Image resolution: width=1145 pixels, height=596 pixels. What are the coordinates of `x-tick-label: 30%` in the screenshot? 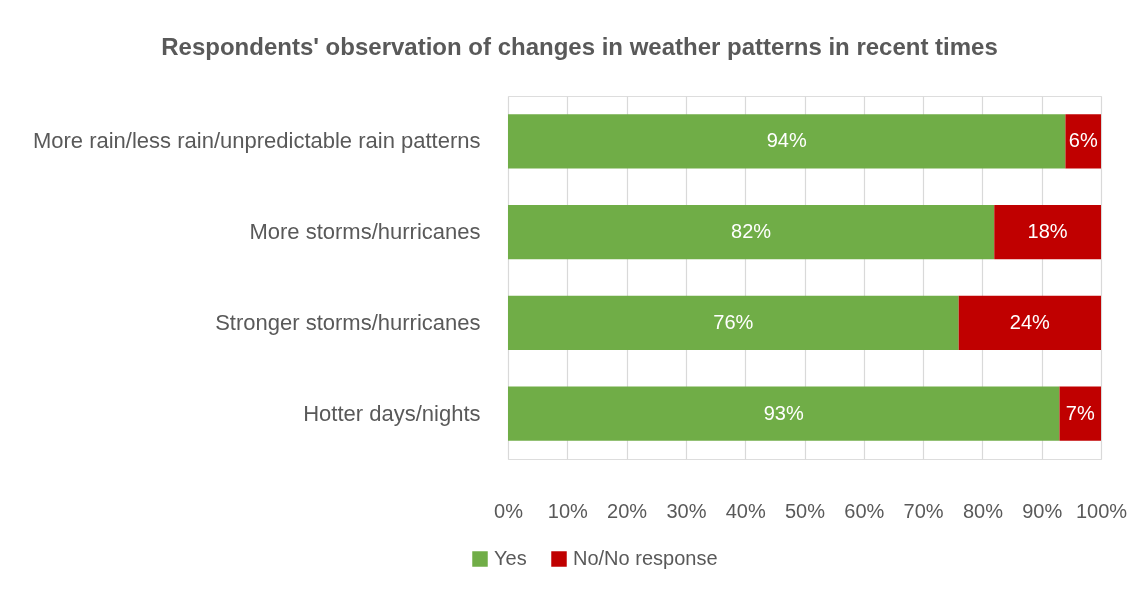 It's located at (686, 510).